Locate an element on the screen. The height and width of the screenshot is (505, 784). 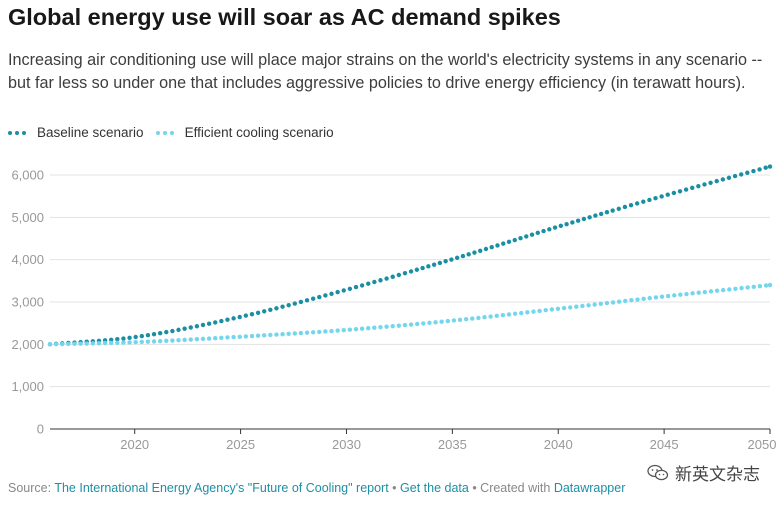
created-with-text: • Created with is located at coordinates (511, 488).